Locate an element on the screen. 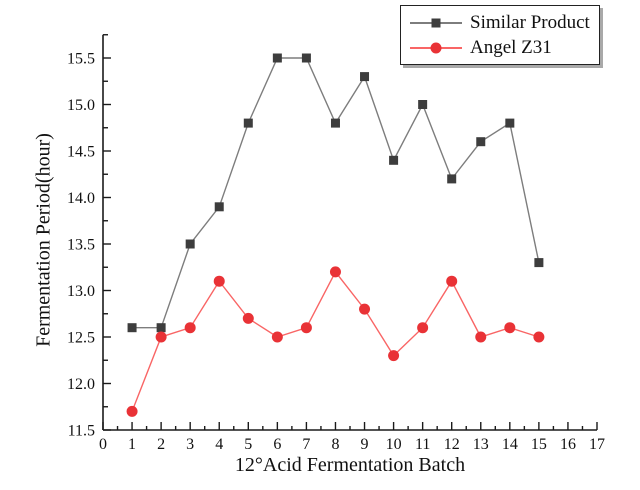  svg-text: 11.5 is located at coordinates (81, 431).